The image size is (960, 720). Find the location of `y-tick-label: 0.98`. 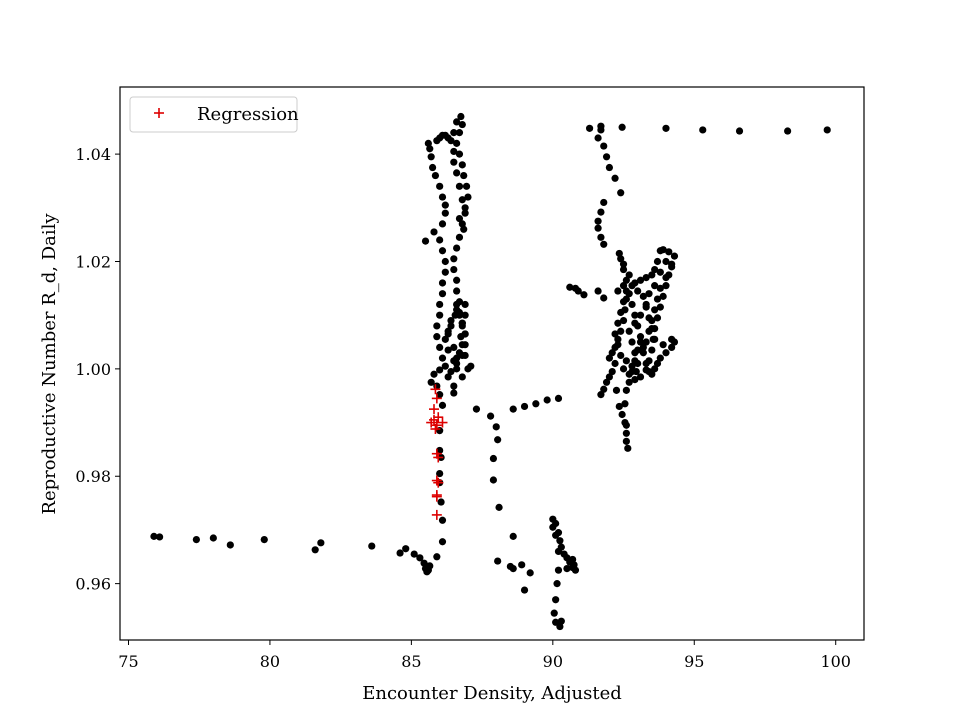

y-tick-label: 0.98 is located at coordinates (93, 476).